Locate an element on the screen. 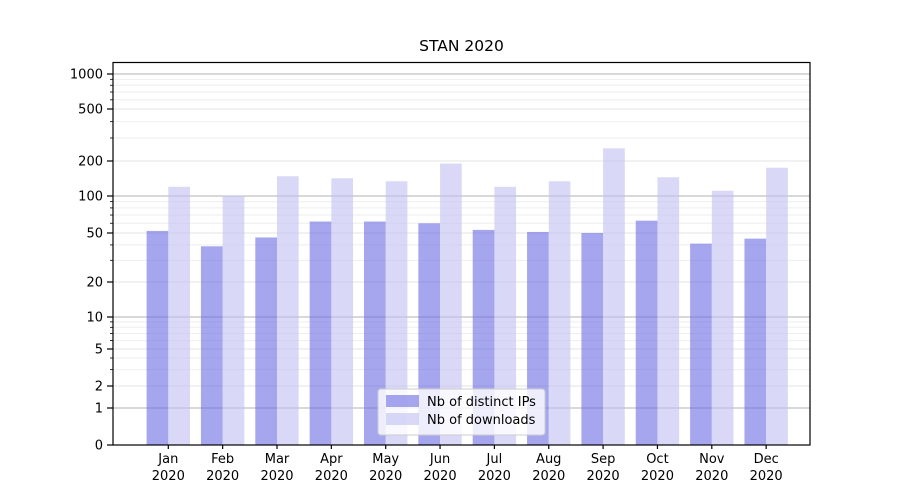 This screenshot has height=500, width=900. y-tick-label: 20 is located at coordinates (94, 283).